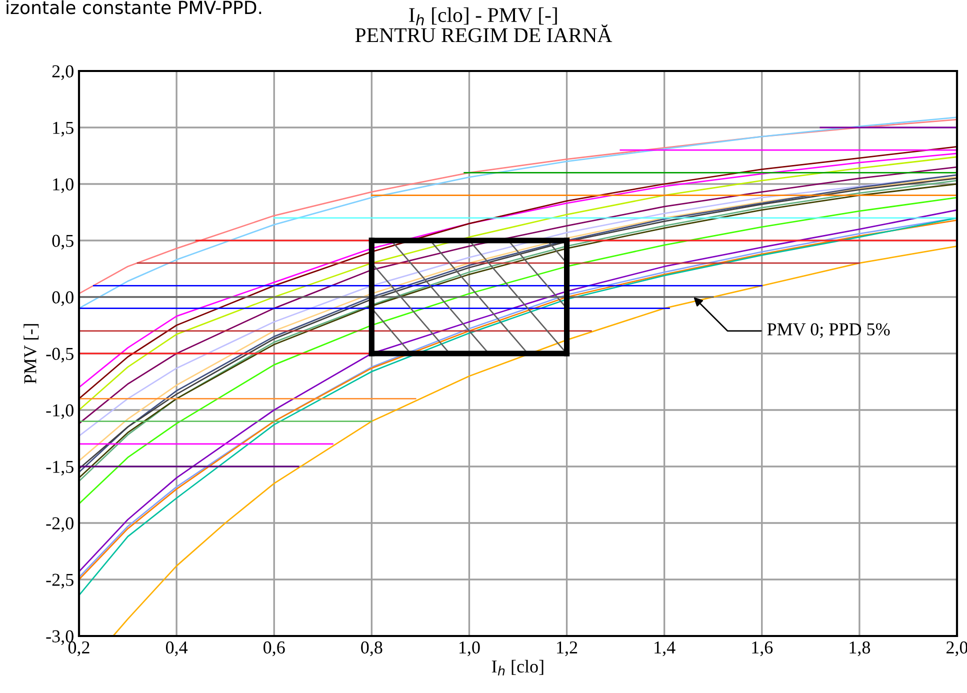 Image resolution: width=967 pixels, height=693 pixels. Describe the element at coordinates (470, 648) in the screenshot. I see `x-tick-label: 1,0` at that location.